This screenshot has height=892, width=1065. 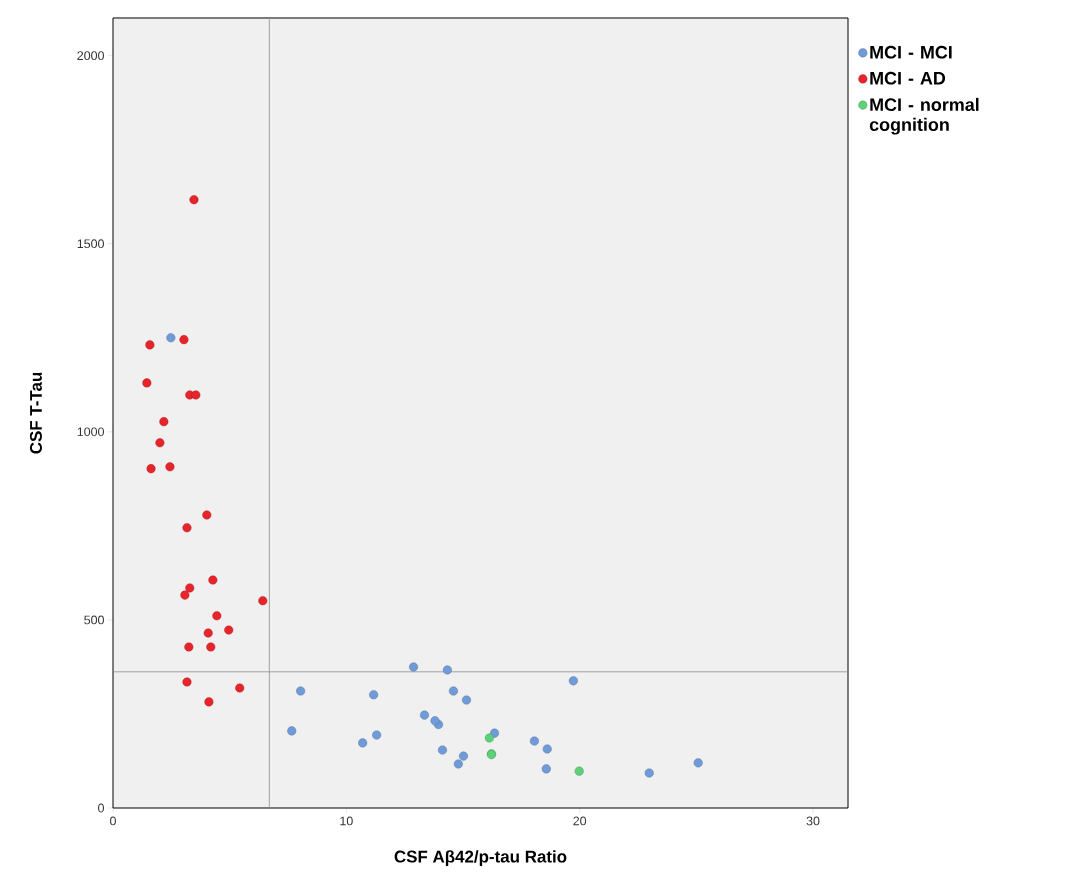 I want to click on y-tick-label: 2000, so click(x=90, y=56).